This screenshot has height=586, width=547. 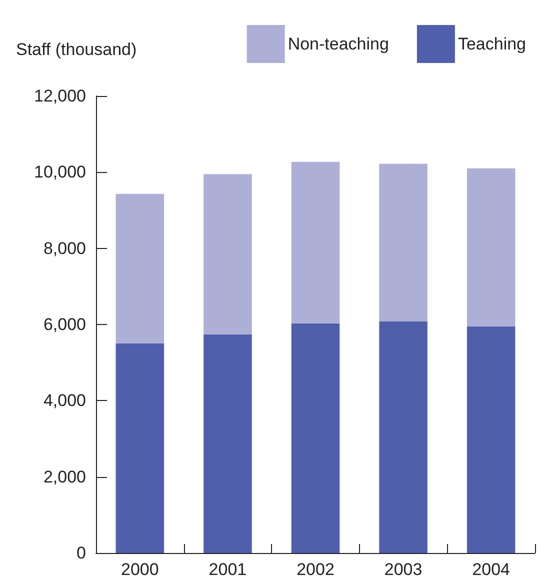 I want to click on x-tick-label: 2001, so click(x=227, y=569).